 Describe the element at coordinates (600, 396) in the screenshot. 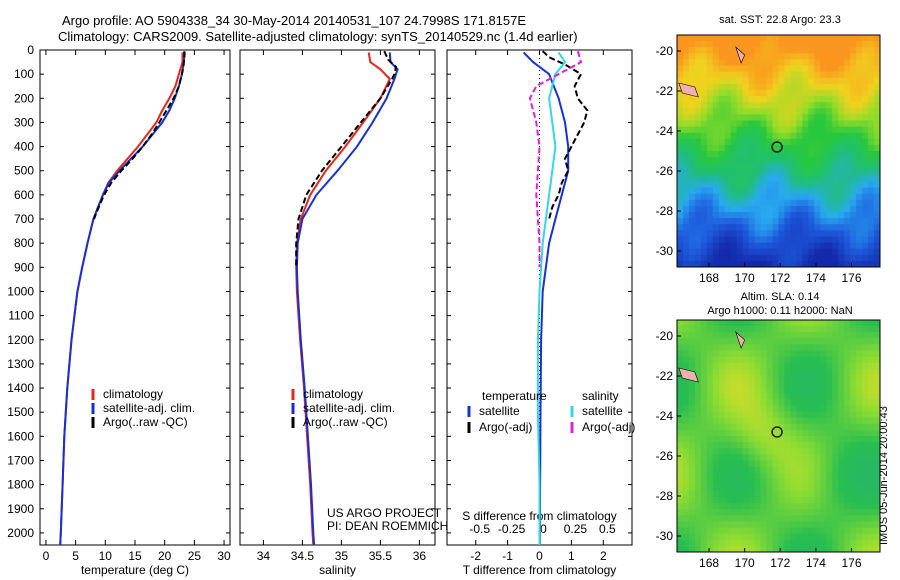

I see `legend-title-salinity: salinity` at that location.